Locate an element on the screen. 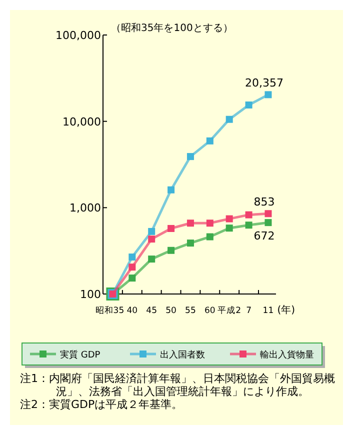  y-tick-label: 1,000 is located at coordinates (85, 208).